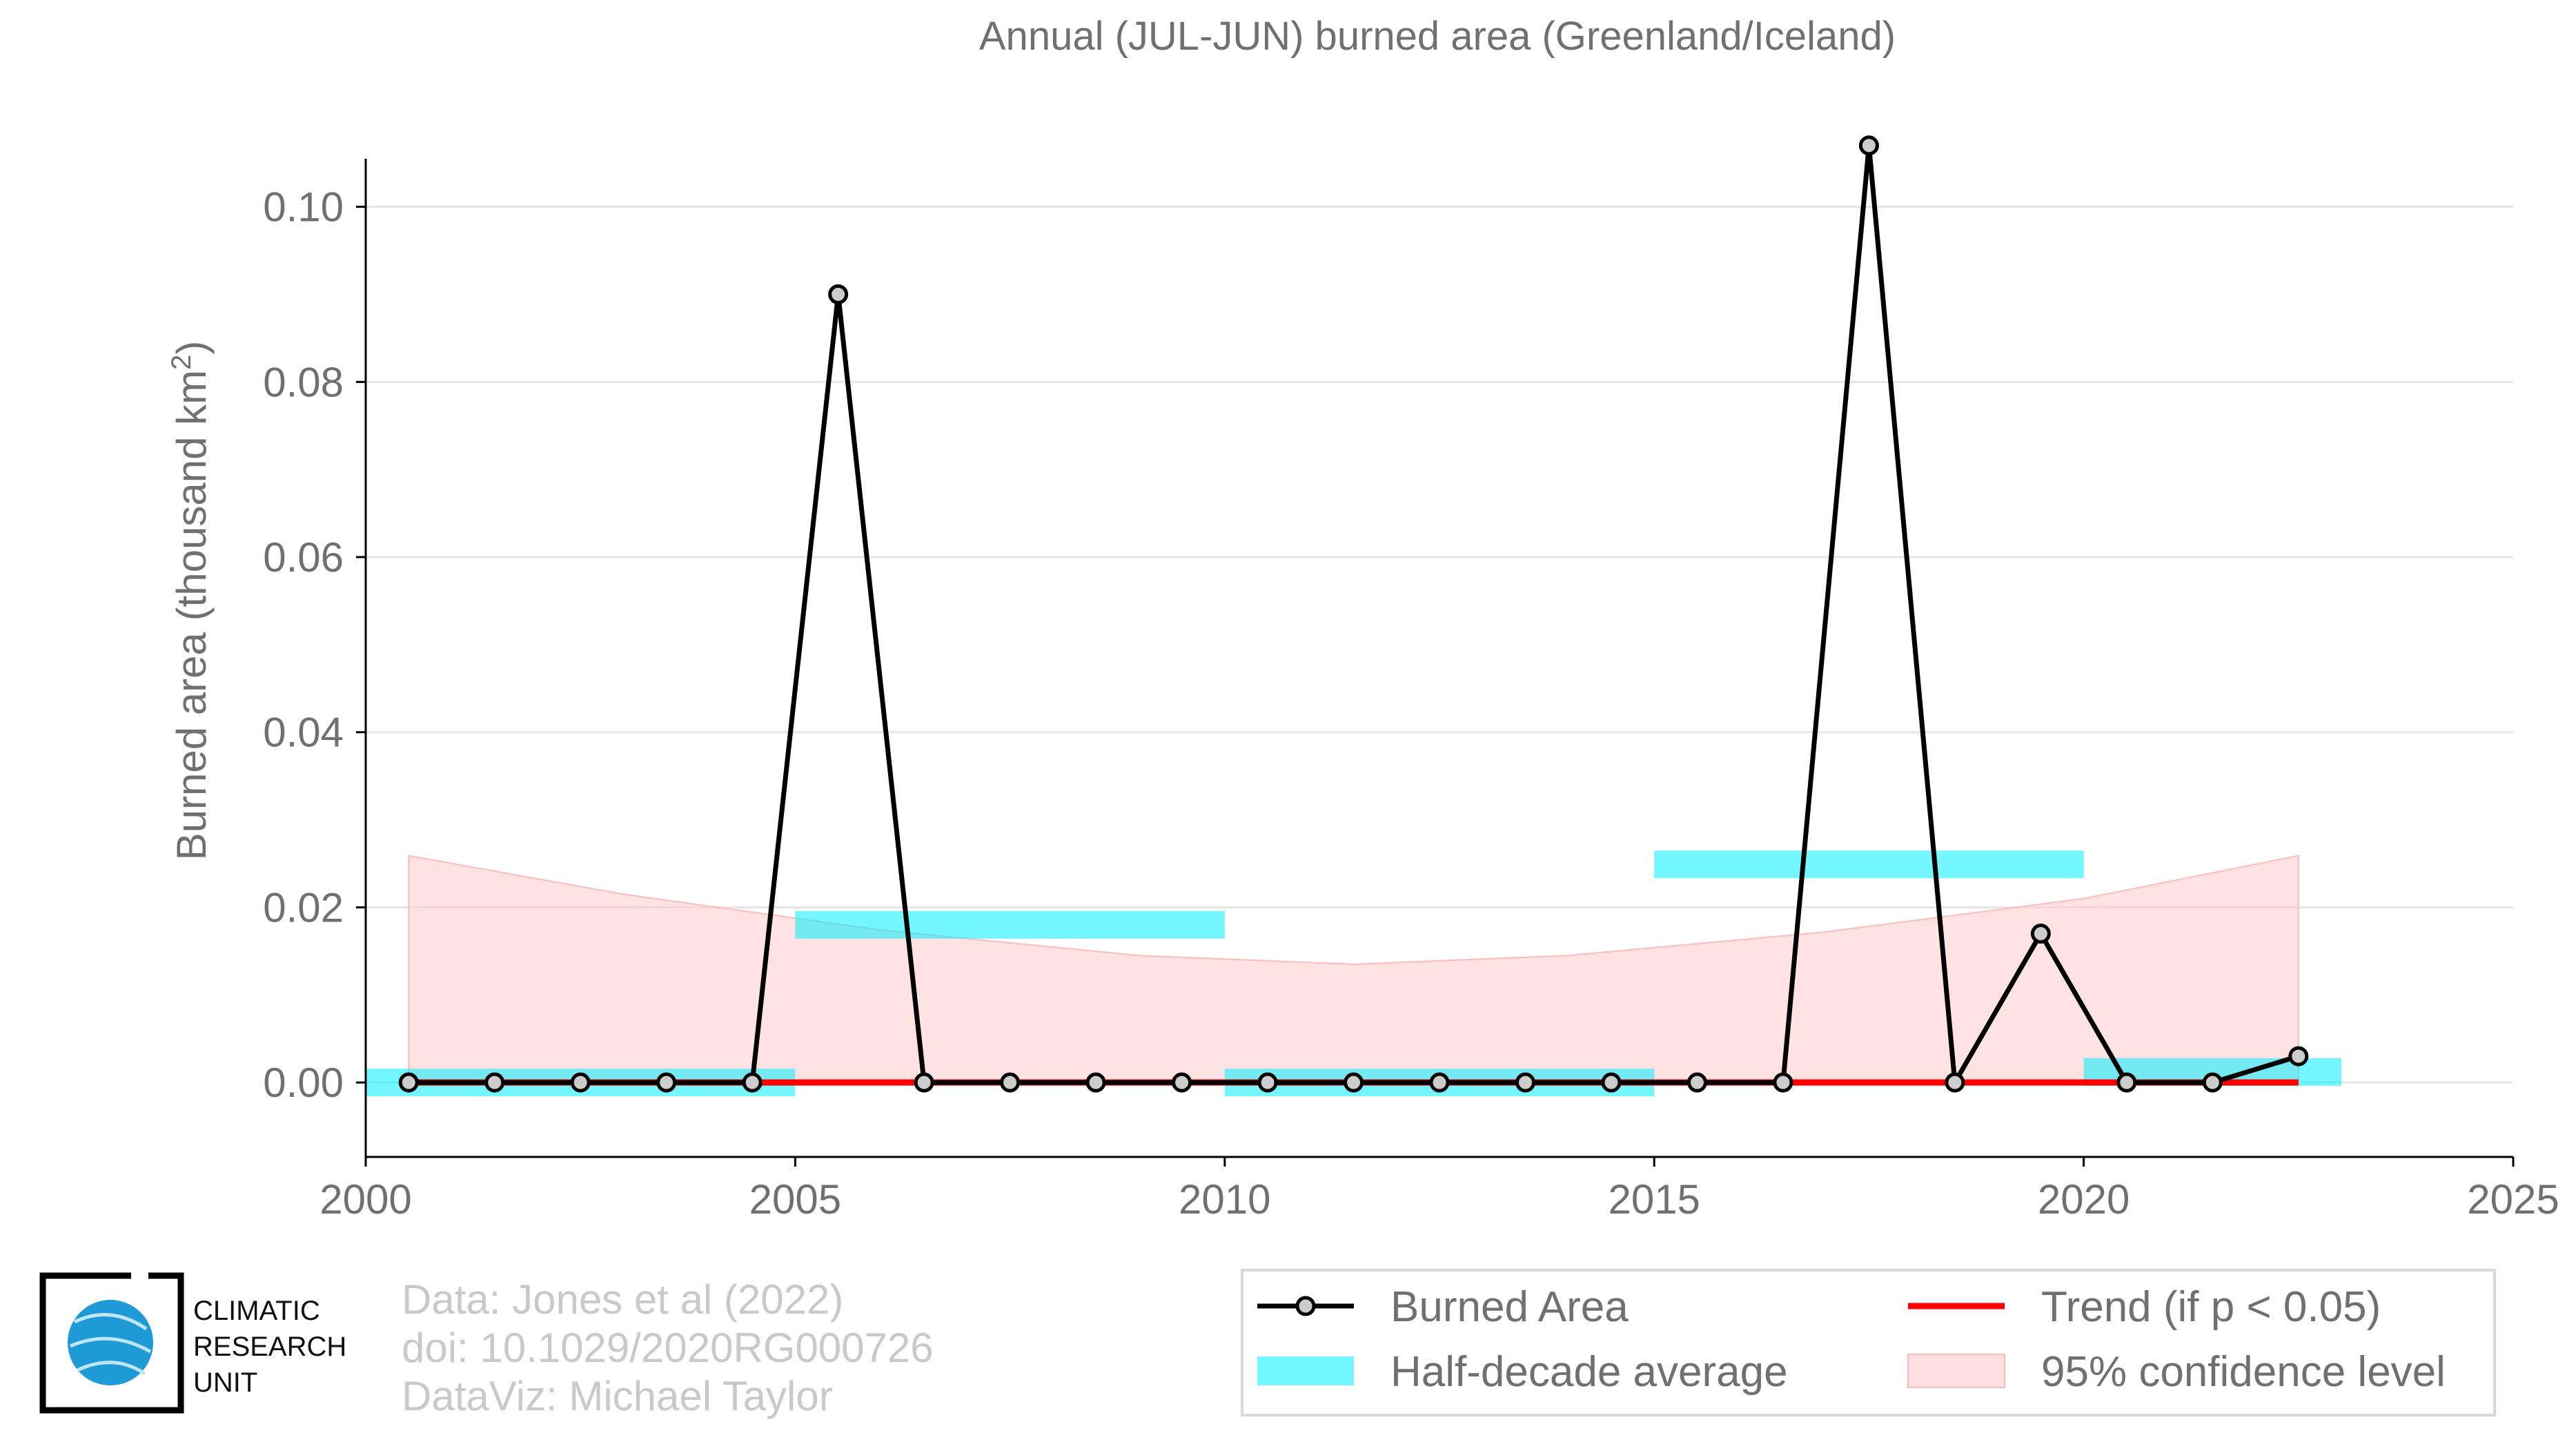 The image size is (2576, 1451). I want to click on x-tick-label-0: 2000, so click(365, 1199).